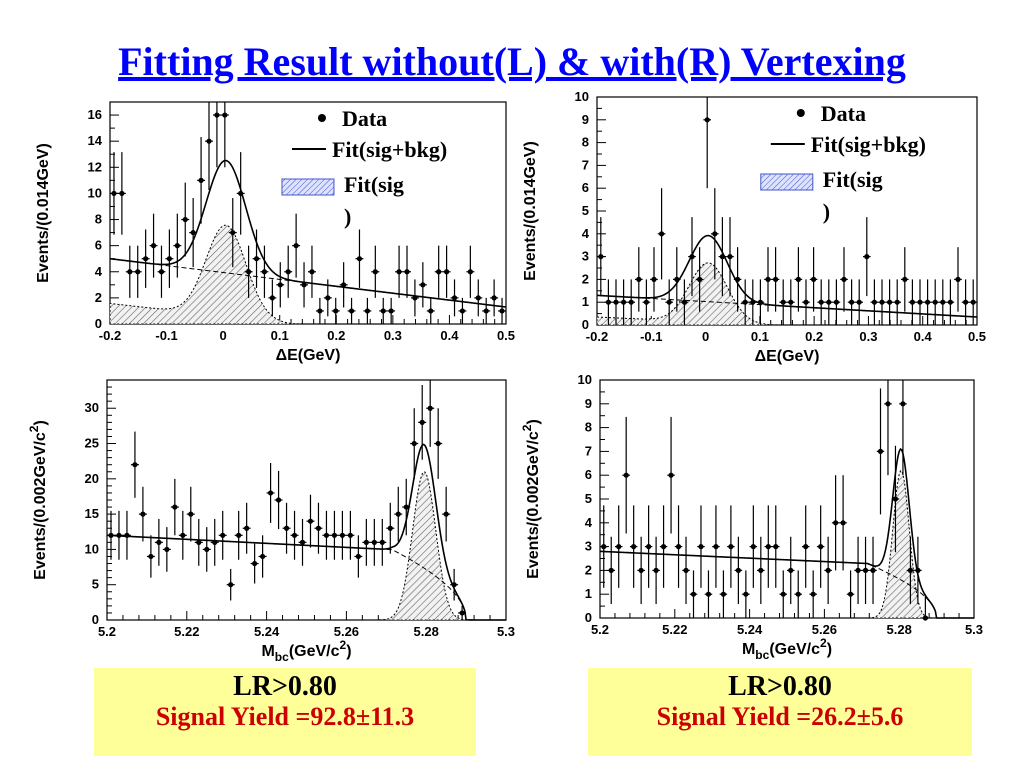 The width and height of the screenshot is (1024, 768). Describe the element at coordinates (588, 498) in the screenshot. I see `y-tick-label: 5` at that location.